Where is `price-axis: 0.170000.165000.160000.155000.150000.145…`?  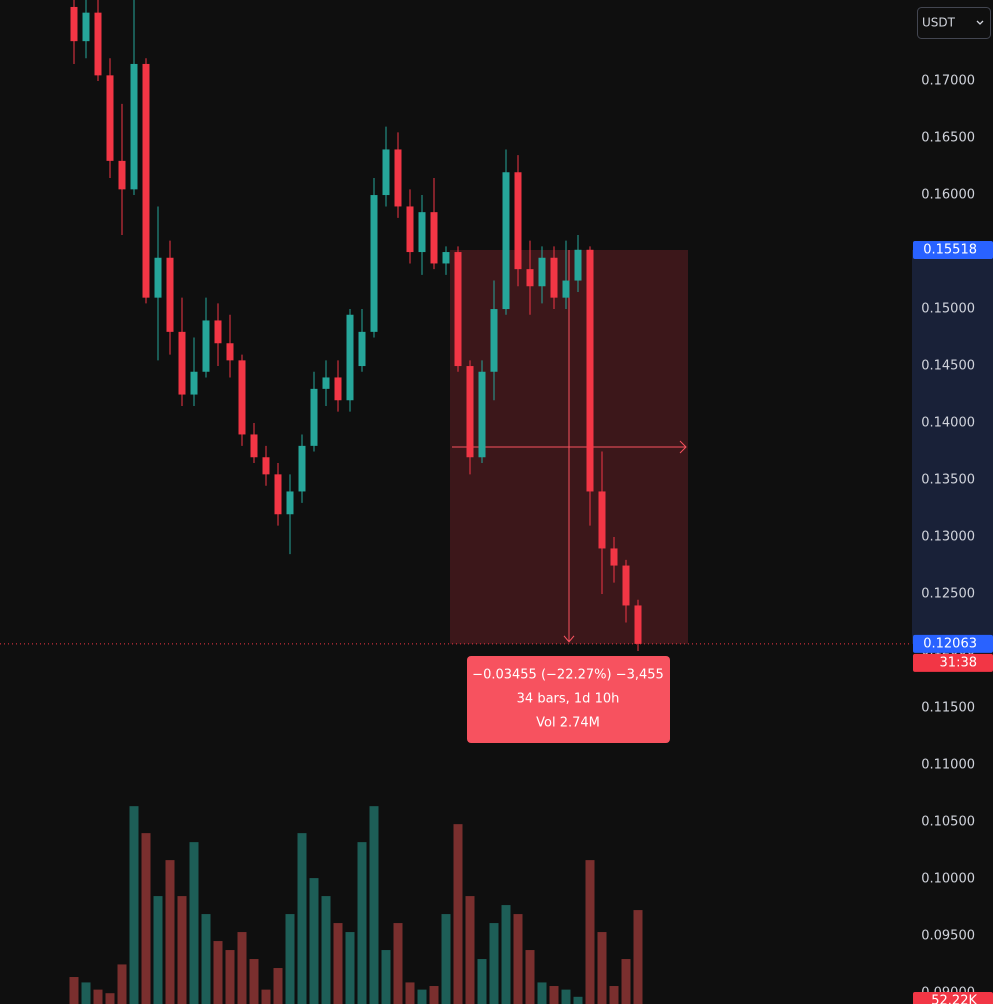
price-axis: 0.170000.165000.160000.155000.150000.145… is located at coordinates (952, 502).